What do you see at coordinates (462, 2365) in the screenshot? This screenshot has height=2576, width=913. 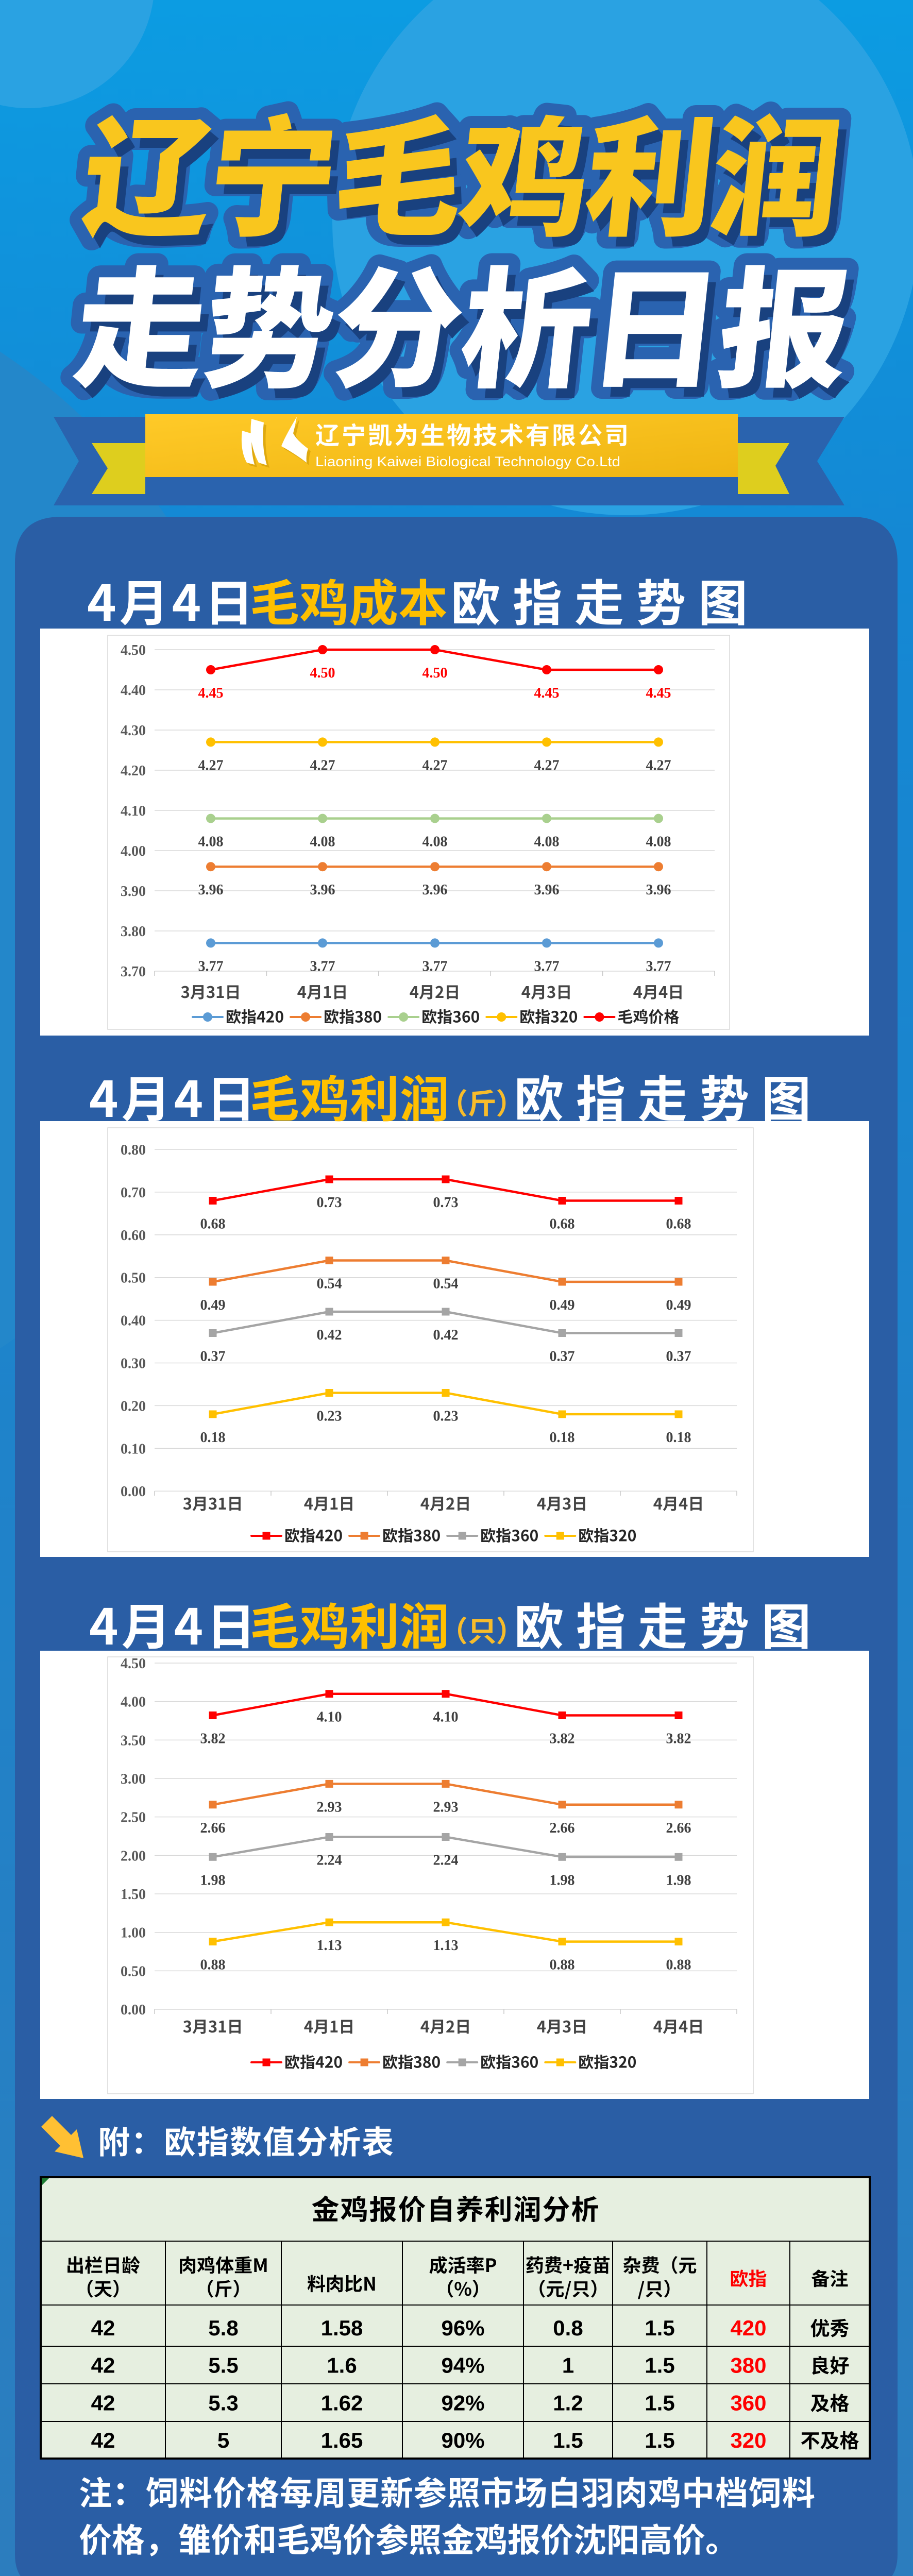 I see `svg-text: 94%` at bounding box center [462, 2365].